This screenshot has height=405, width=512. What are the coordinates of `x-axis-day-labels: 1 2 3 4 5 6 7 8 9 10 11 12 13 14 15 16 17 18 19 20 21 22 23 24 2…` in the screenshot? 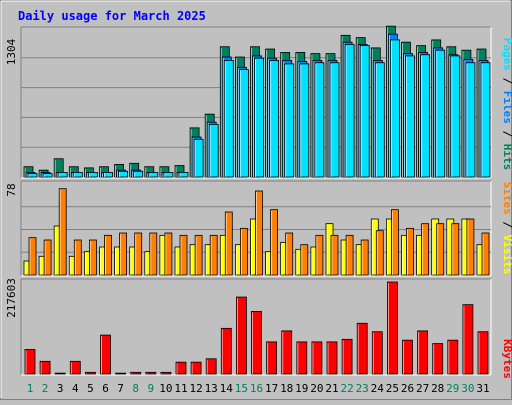 It's located at (258, 388).